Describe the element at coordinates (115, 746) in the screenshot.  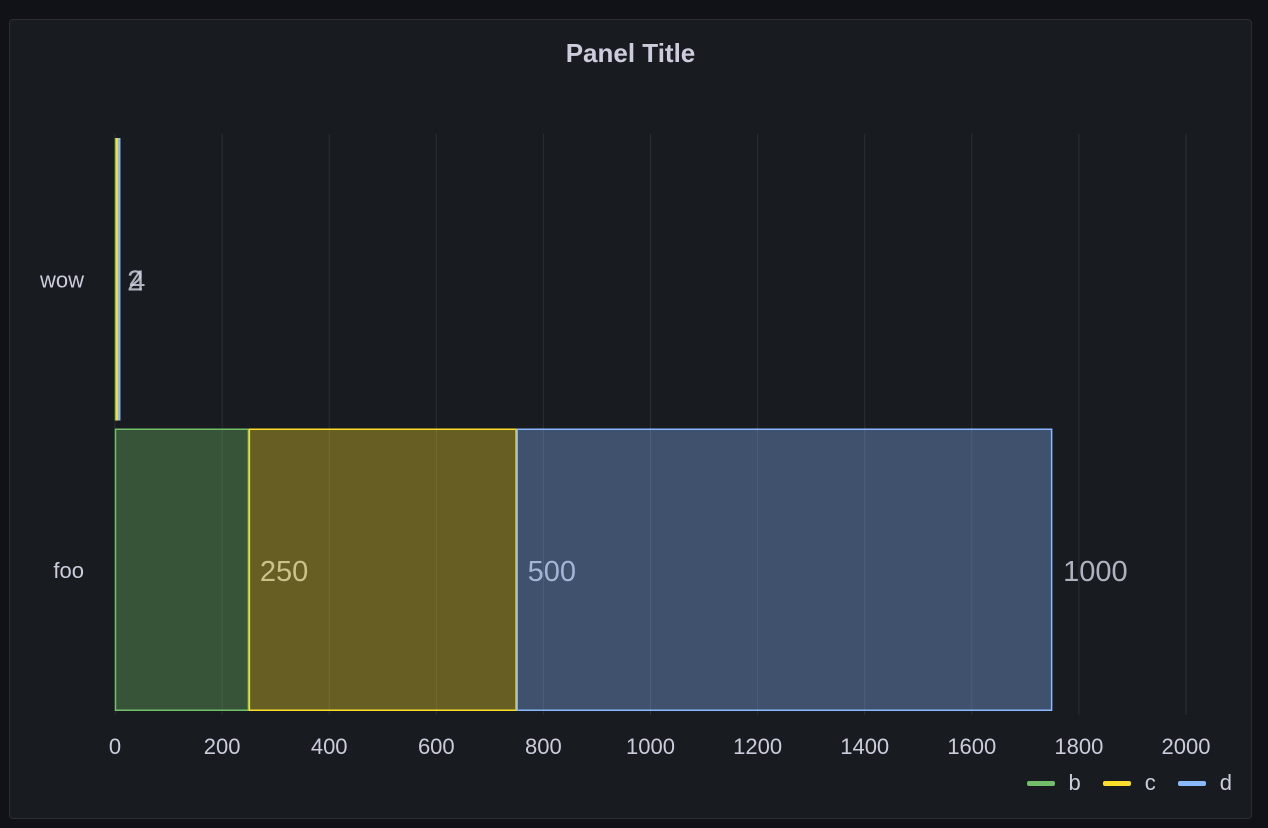
I see `x-tick-label: 0` at that location.